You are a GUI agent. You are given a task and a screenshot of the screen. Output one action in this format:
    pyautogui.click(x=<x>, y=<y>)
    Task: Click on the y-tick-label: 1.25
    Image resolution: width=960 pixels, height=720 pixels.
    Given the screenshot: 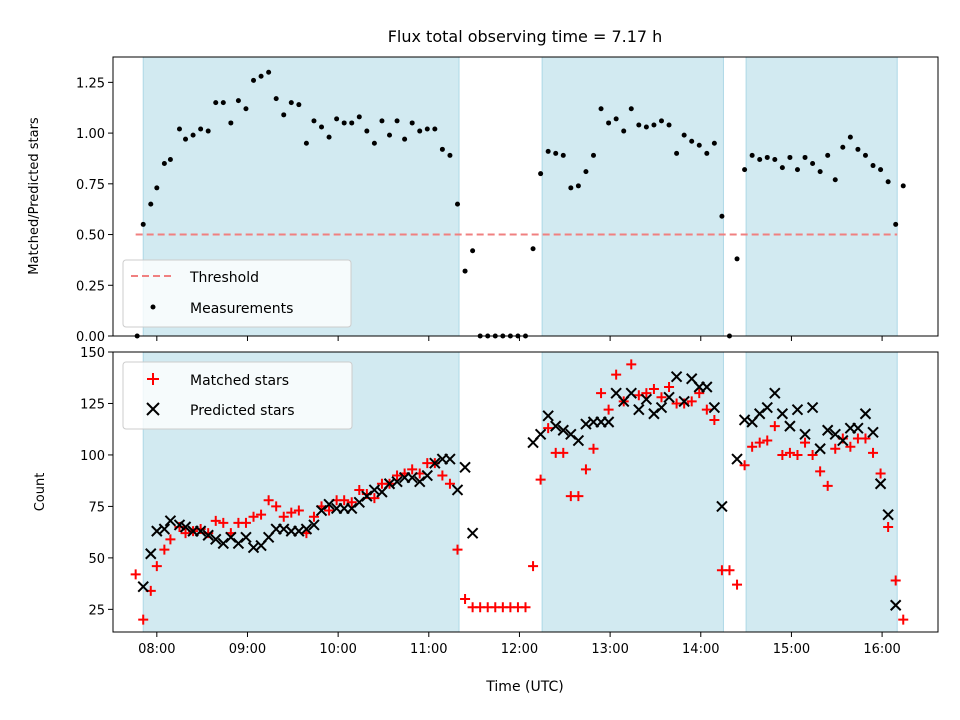 What is the action you would take?
    pyautogui.click(x=90, y=83)
    